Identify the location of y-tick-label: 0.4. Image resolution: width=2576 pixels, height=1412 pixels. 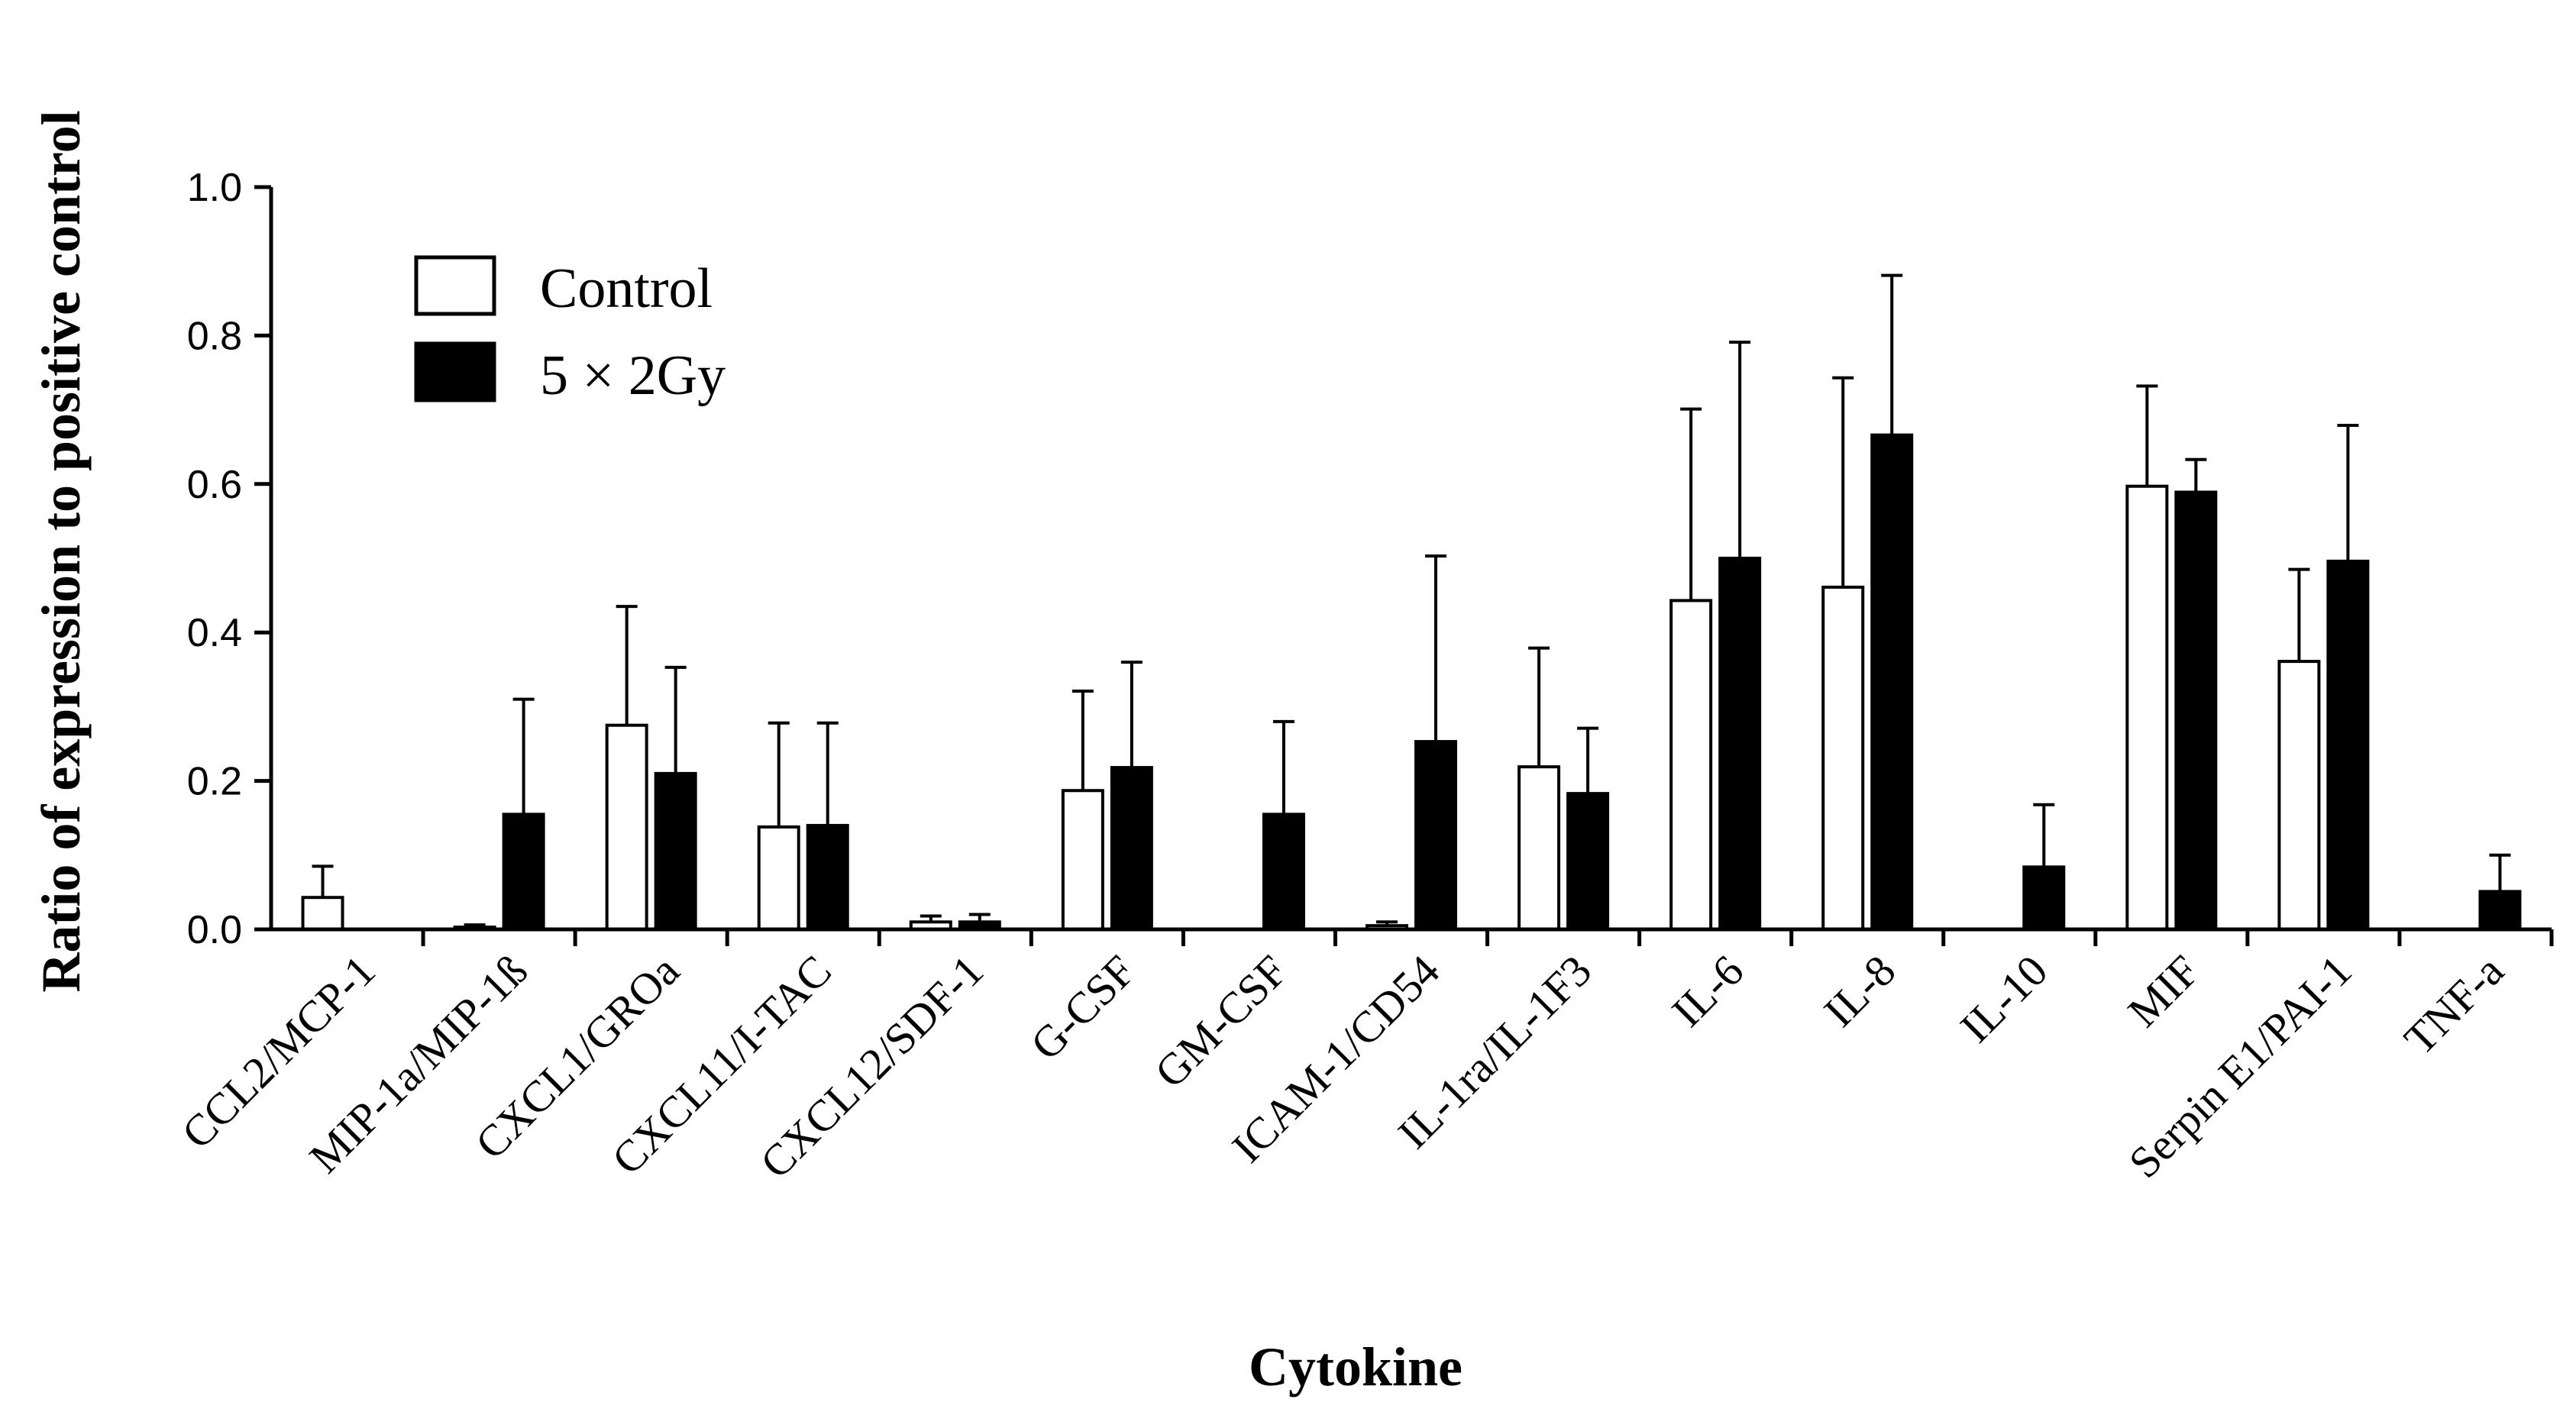
(214, 633).